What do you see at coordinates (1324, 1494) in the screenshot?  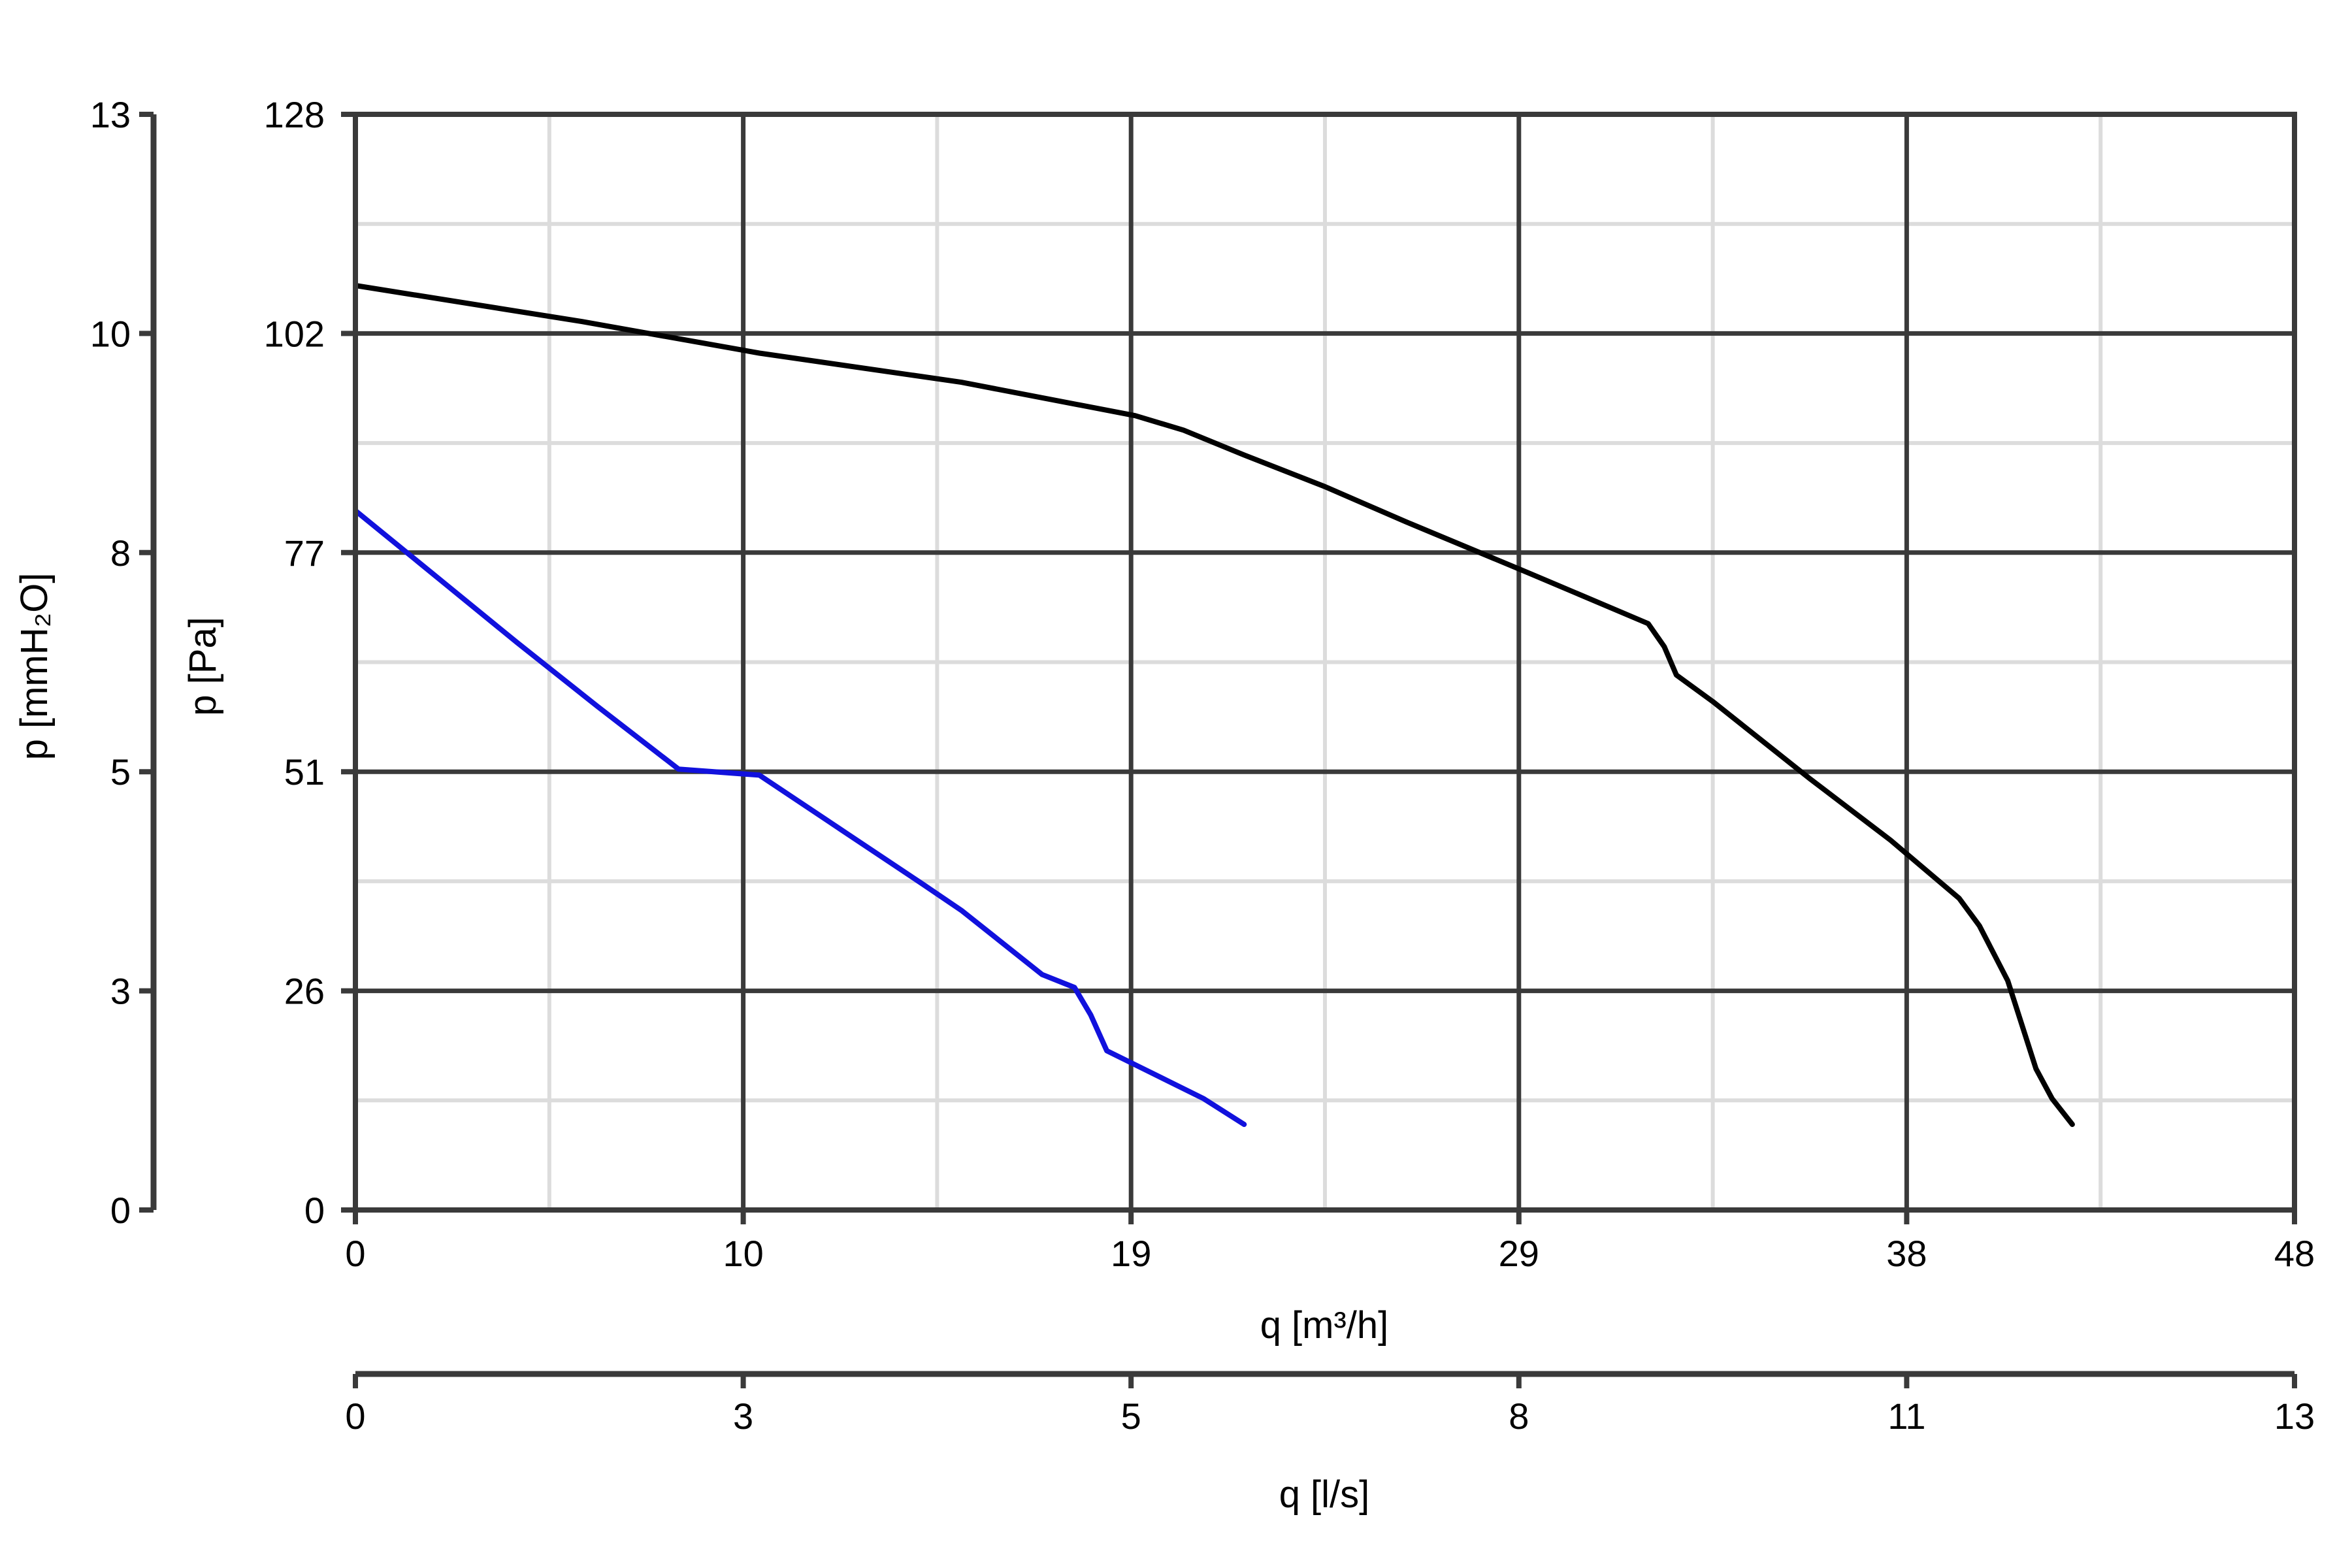 I see `x2-axis-title: q [l/s]` at bounding box center [1324, 1494].